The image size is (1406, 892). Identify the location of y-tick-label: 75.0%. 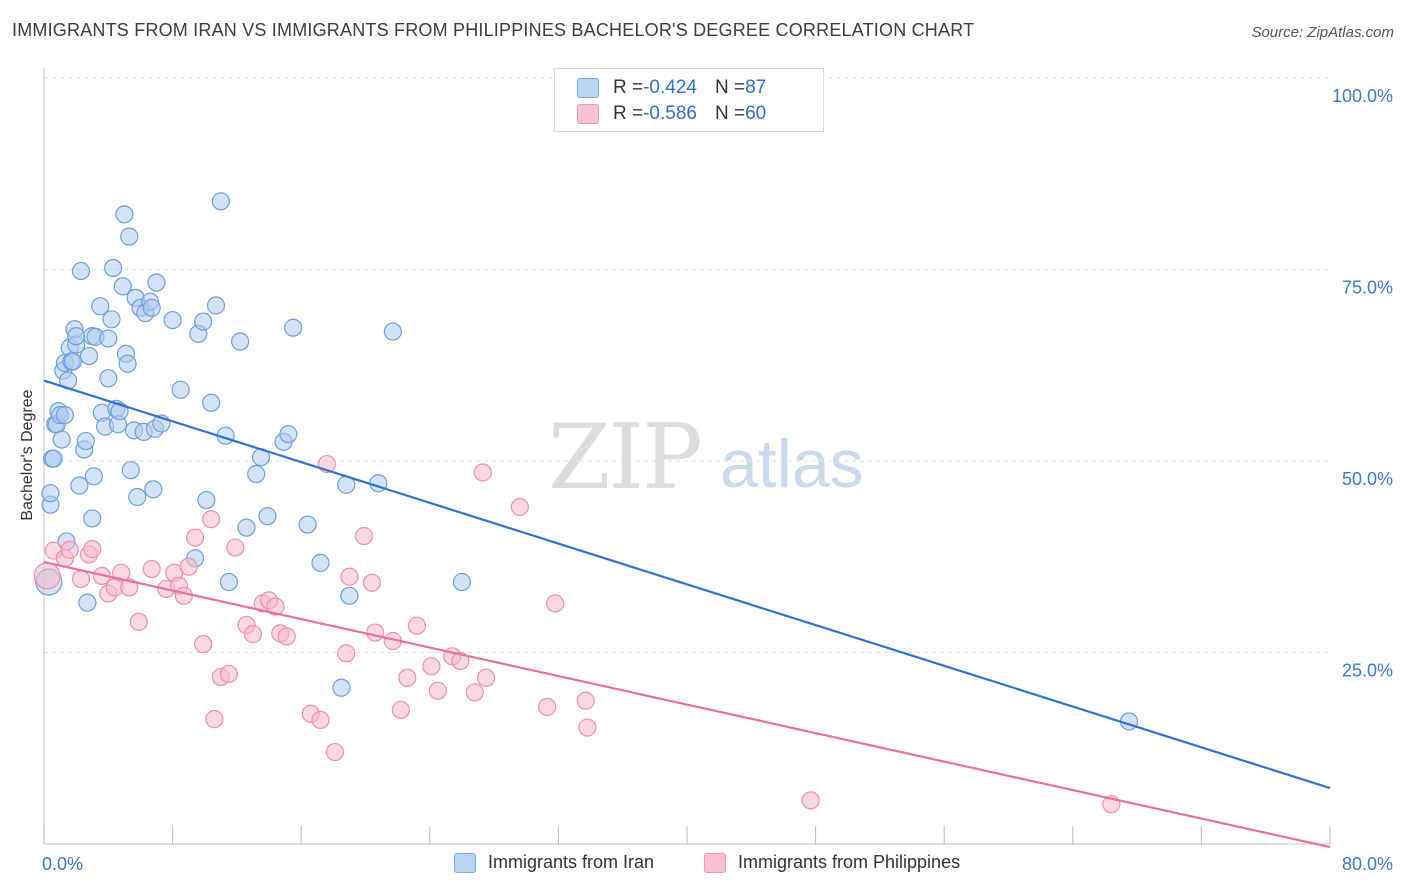
(1367, 288).